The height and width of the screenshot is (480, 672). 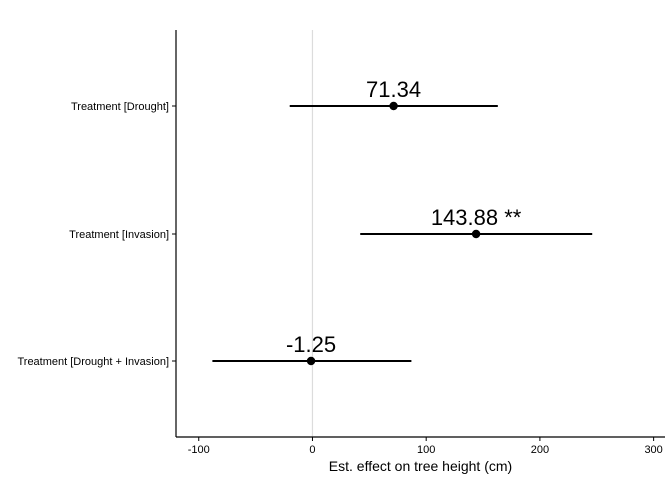 I want to click on estimate-label: 143.88 **, so click(x=476, y=217).